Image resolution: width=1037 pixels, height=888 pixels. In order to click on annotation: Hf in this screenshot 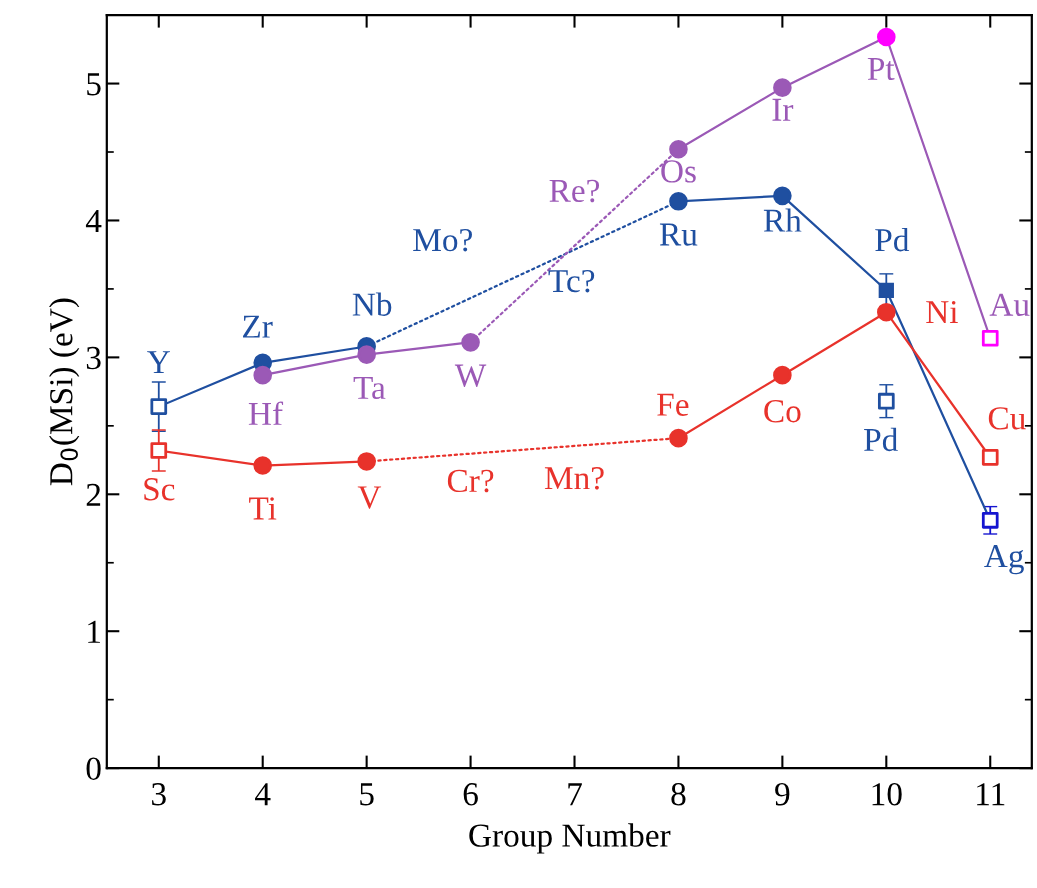, I will do `click(266, 413)`.